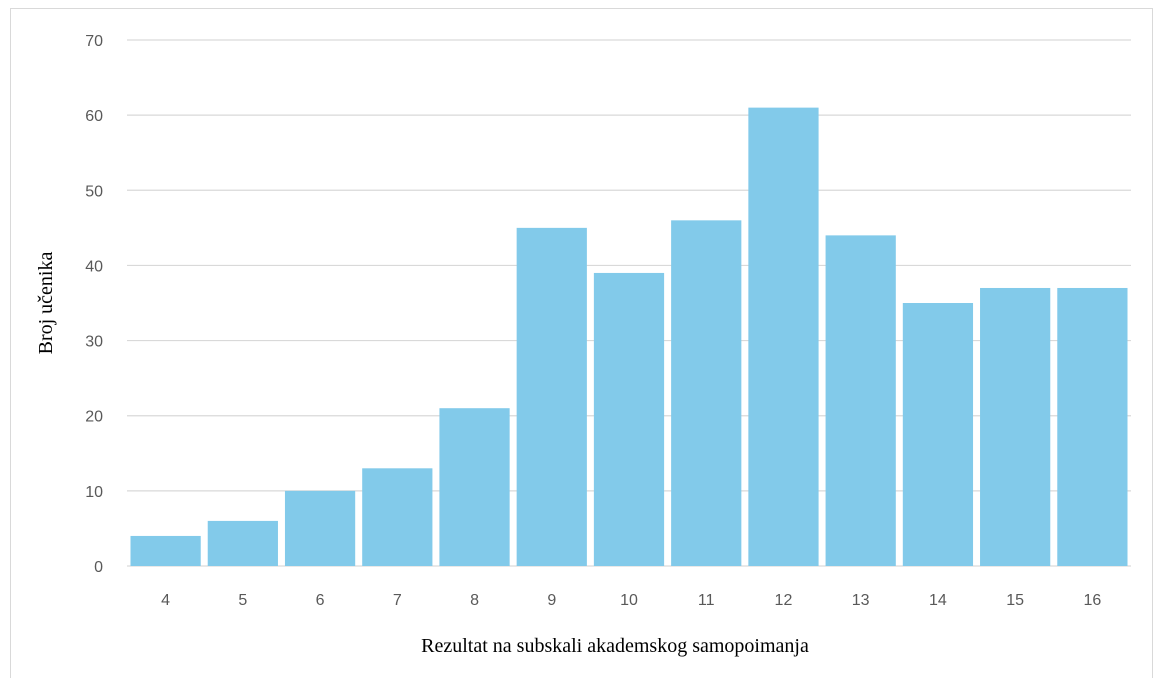  Describe the element at coordinates (861, 600) in the screenshot. I see `x-tick-label: 13` at that location.